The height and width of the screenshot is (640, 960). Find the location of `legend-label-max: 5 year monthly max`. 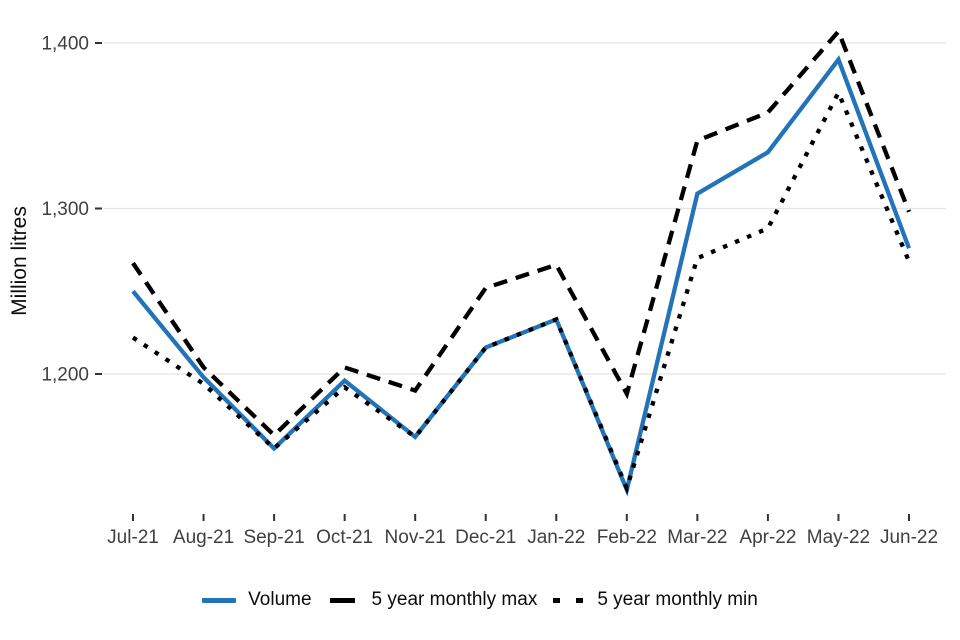

legend-label-max: 5 year monthly max is located at coordinates (454, 599).